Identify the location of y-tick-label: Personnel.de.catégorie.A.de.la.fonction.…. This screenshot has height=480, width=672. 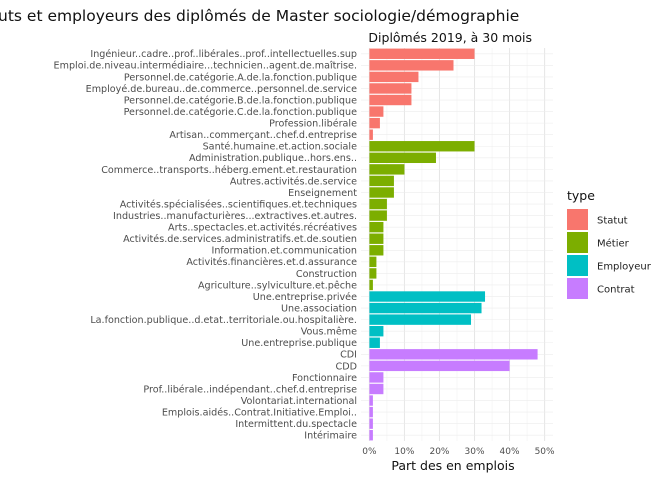
(240, 77).